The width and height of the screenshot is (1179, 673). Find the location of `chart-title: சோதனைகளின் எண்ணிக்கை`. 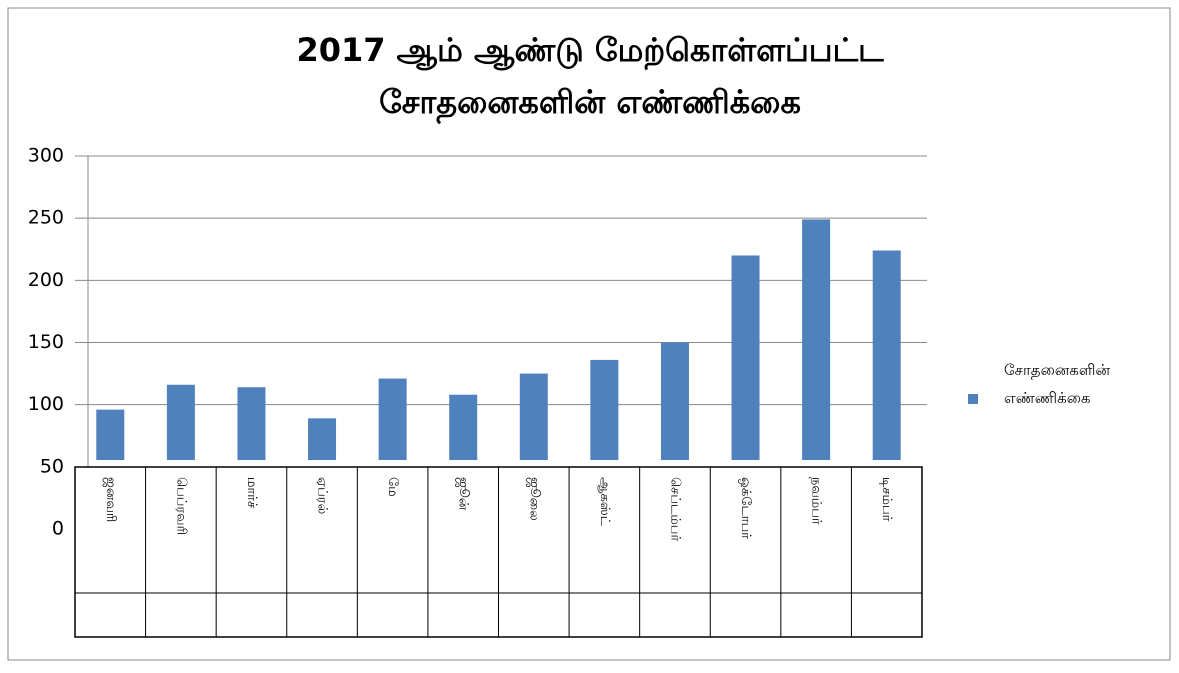

chart-title: சோதனைகளின் எண்ணிக்கை is located at coordinates (590, 103).